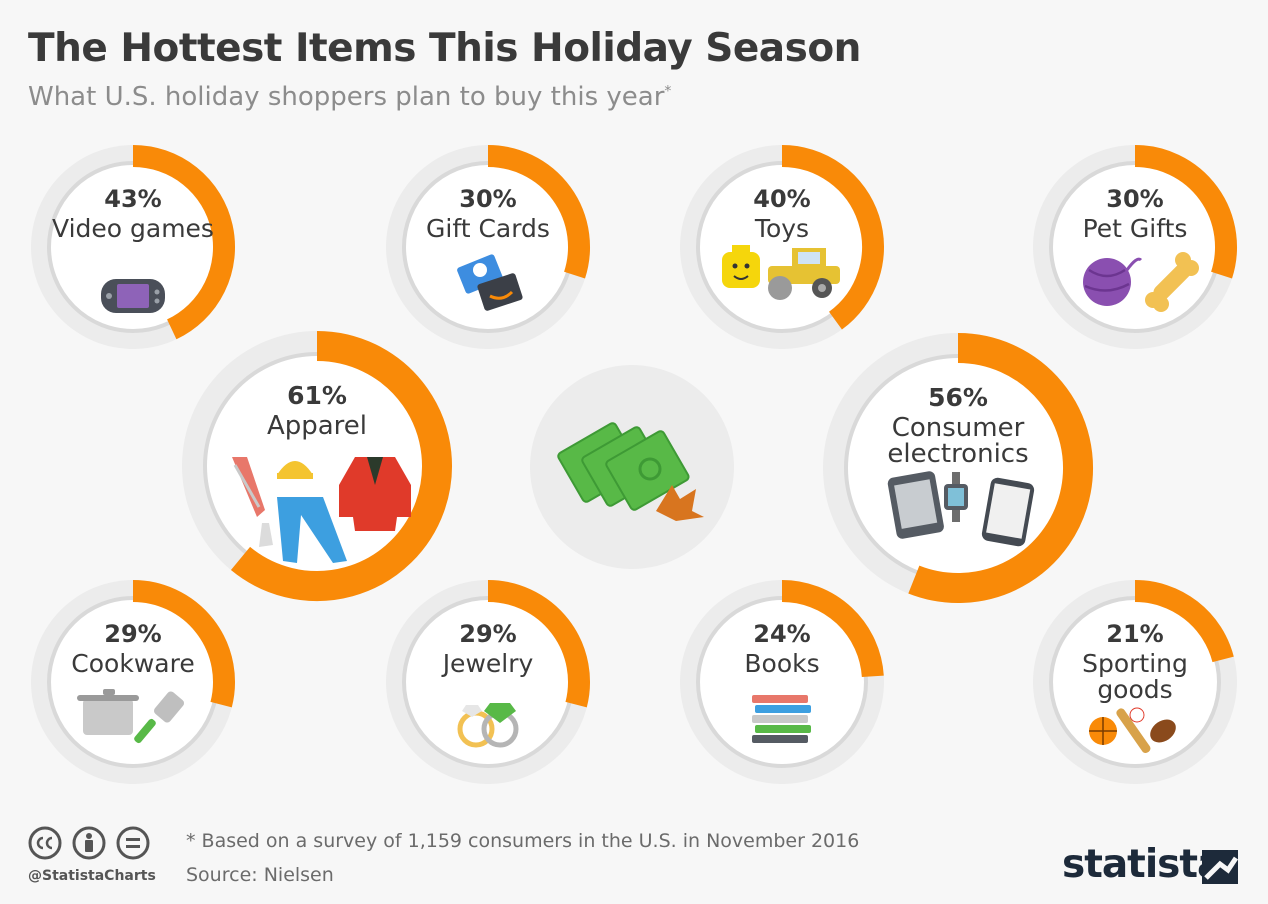 The image size is (1268, 904). Describe the element at coordinates (957, 454) in the screenshot. I see `category-label: electronics` at that location.